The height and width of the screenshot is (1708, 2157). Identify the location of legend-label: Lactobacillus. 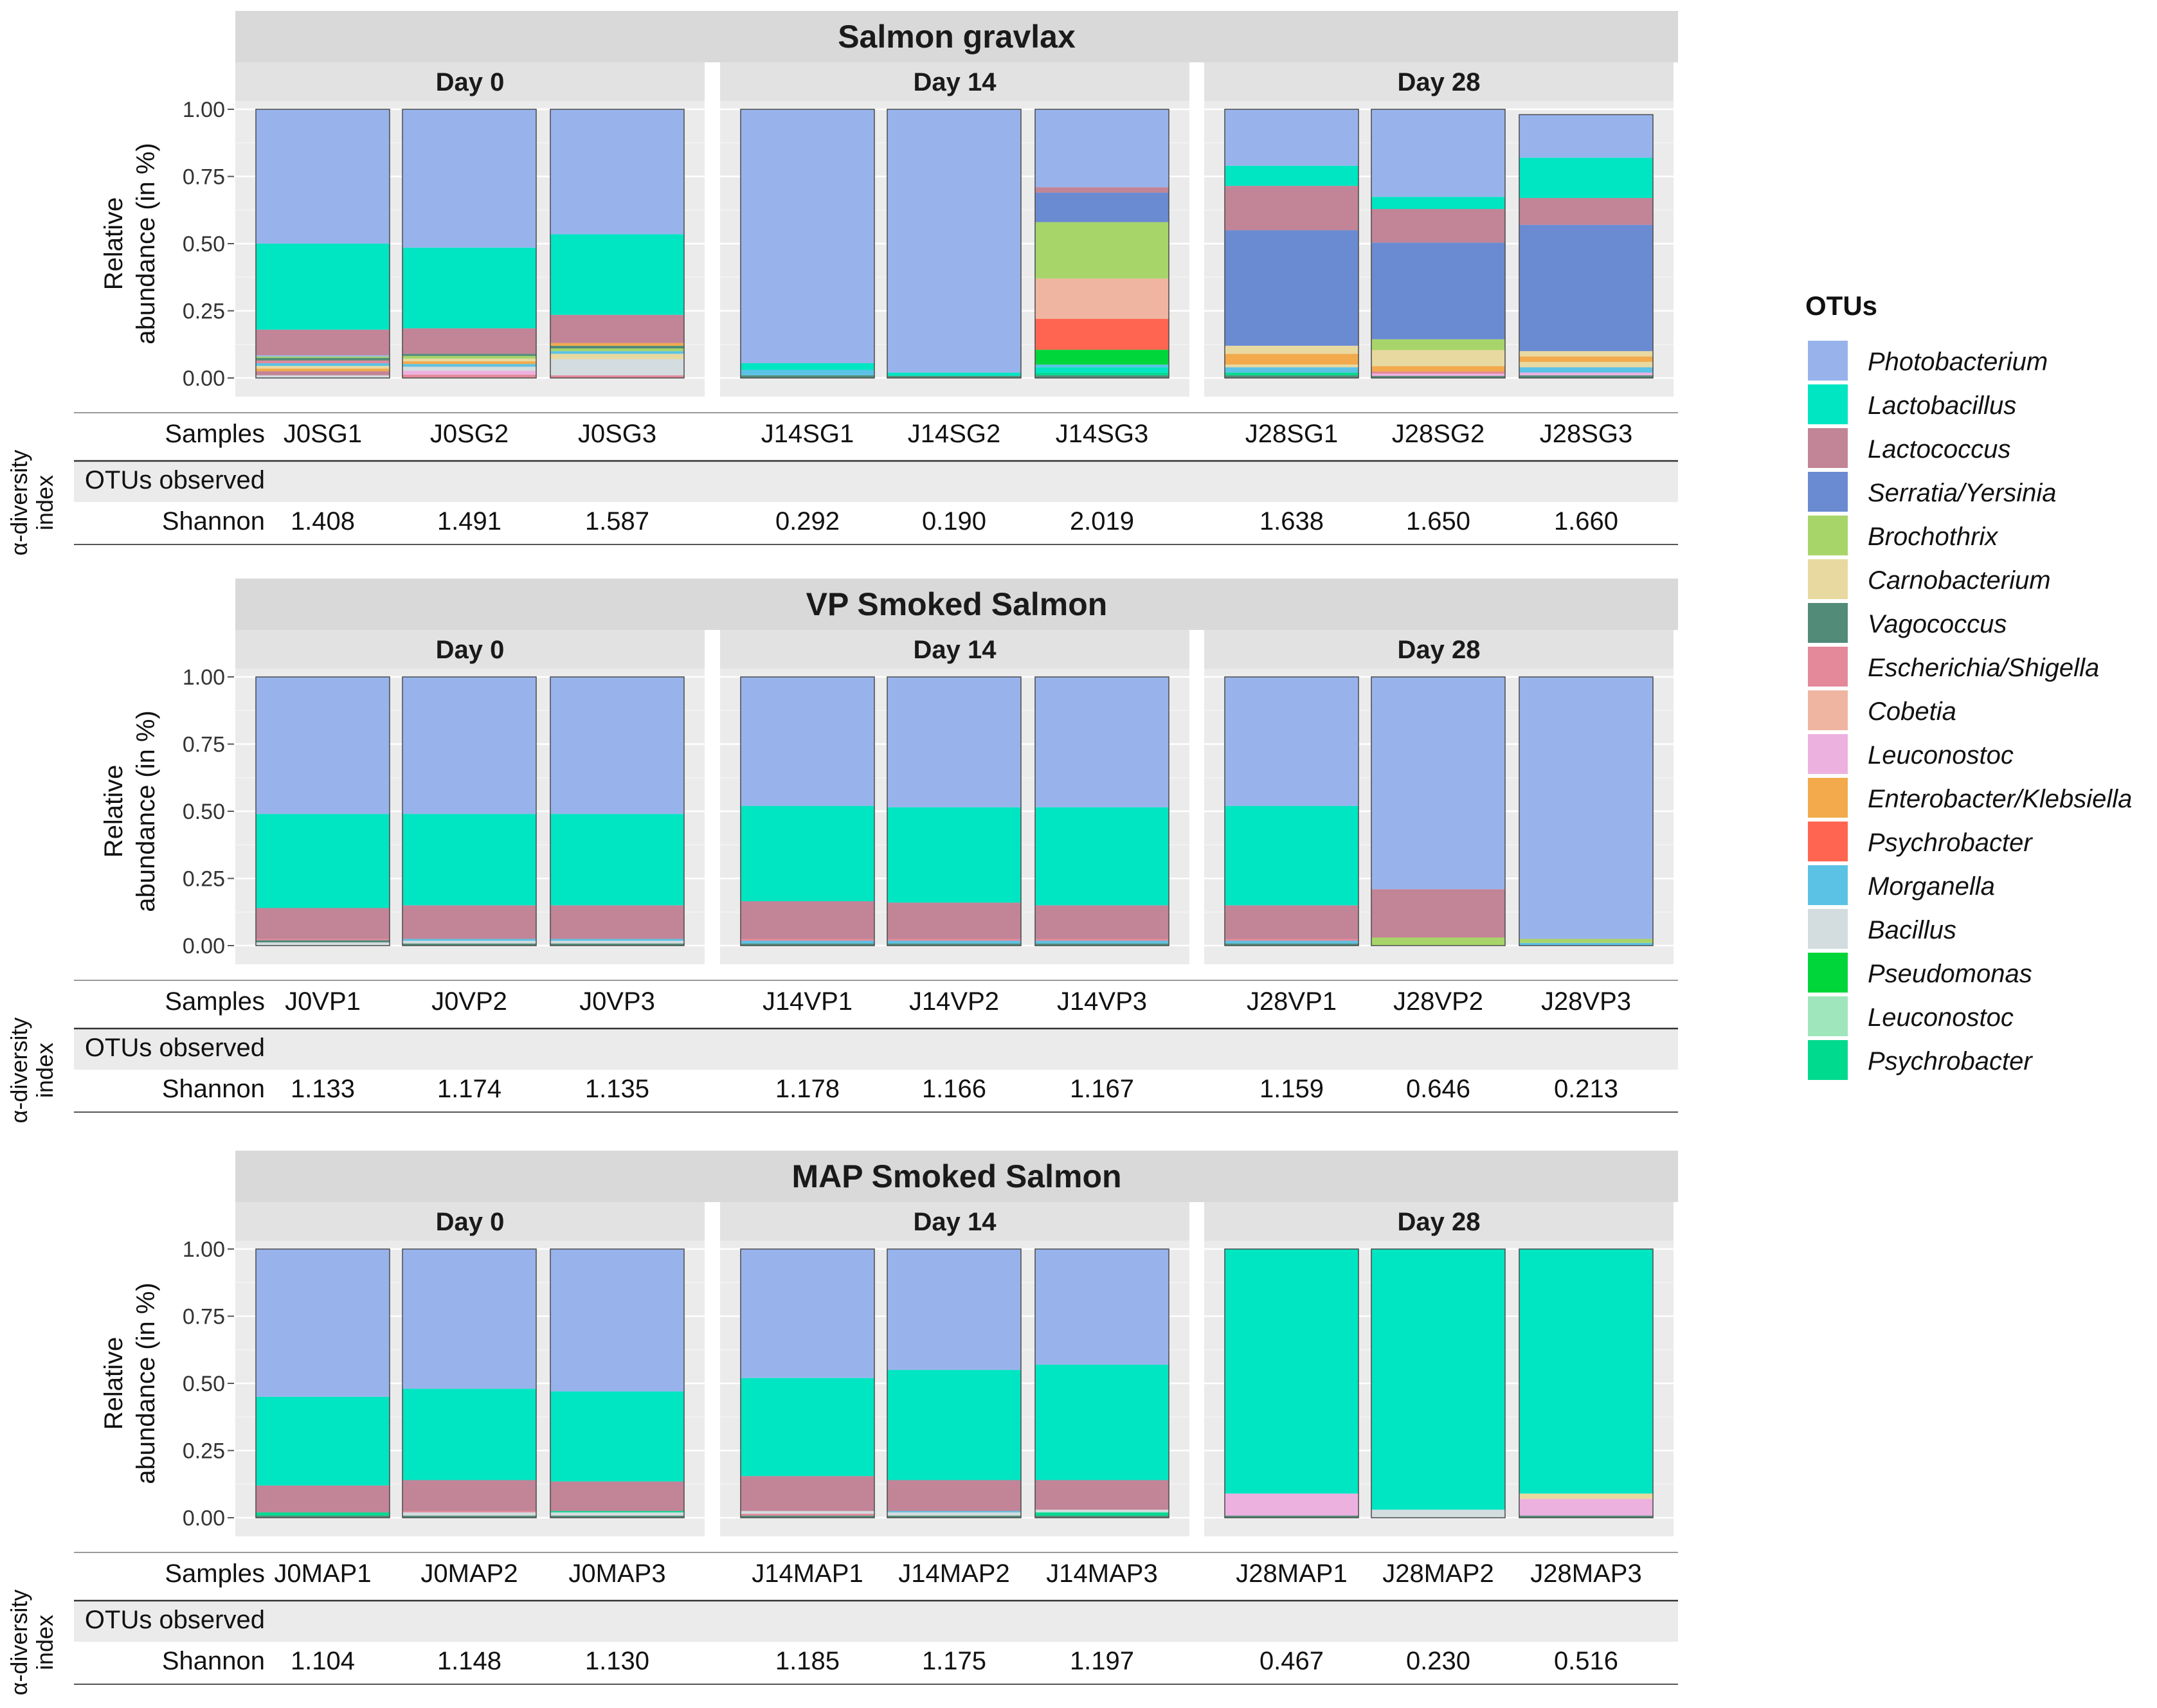
(1942, 406).